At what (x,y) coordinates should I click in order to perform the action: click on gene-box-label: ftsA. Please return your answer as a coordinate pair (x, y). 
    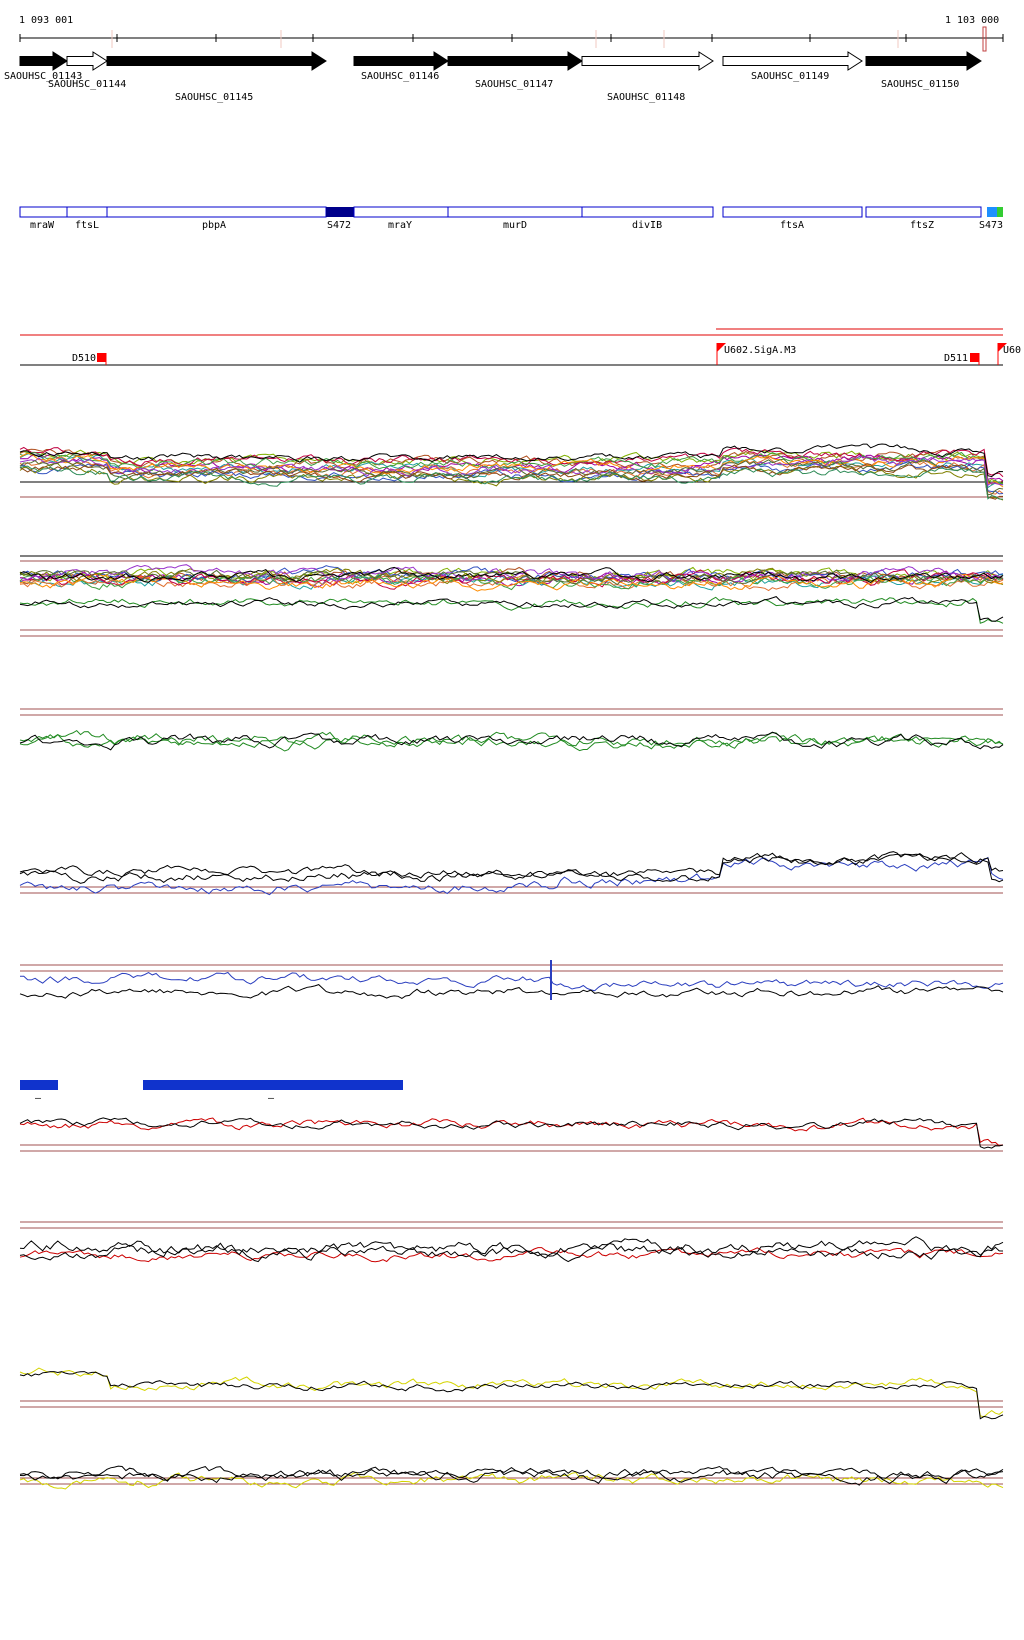
    Looking at the image, I should click on (792, 225).